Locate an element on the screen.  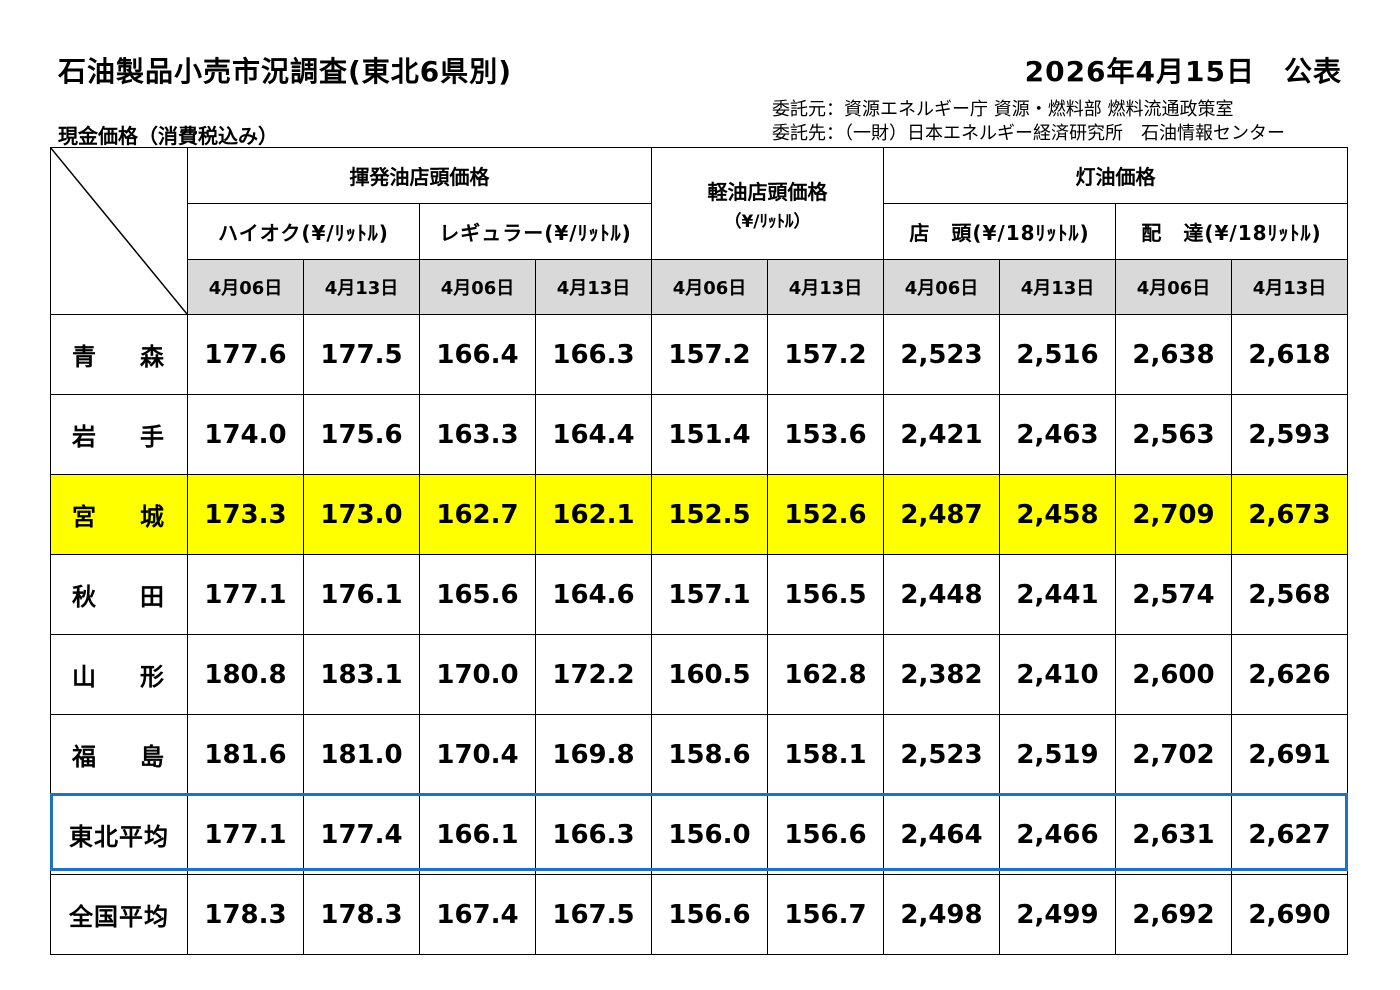
price-cell: 166.1 is located at coordinates (477, 834).